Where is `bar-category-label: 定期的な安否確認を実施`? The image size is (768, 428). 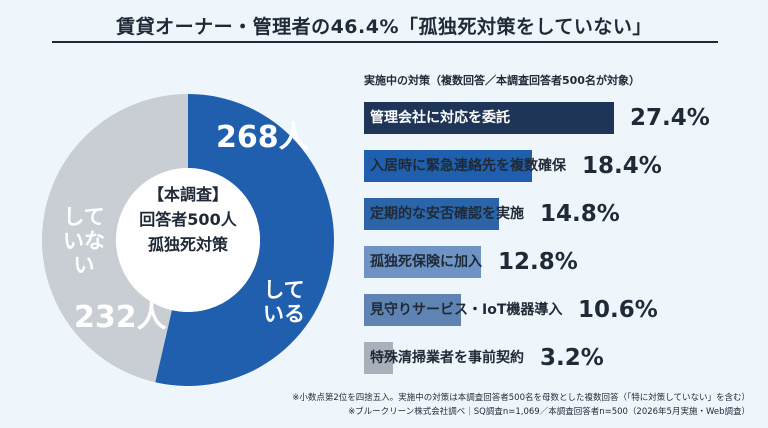
bar-category-label: 定期的な安否確認を実施 is located at coordinates (447, 214).